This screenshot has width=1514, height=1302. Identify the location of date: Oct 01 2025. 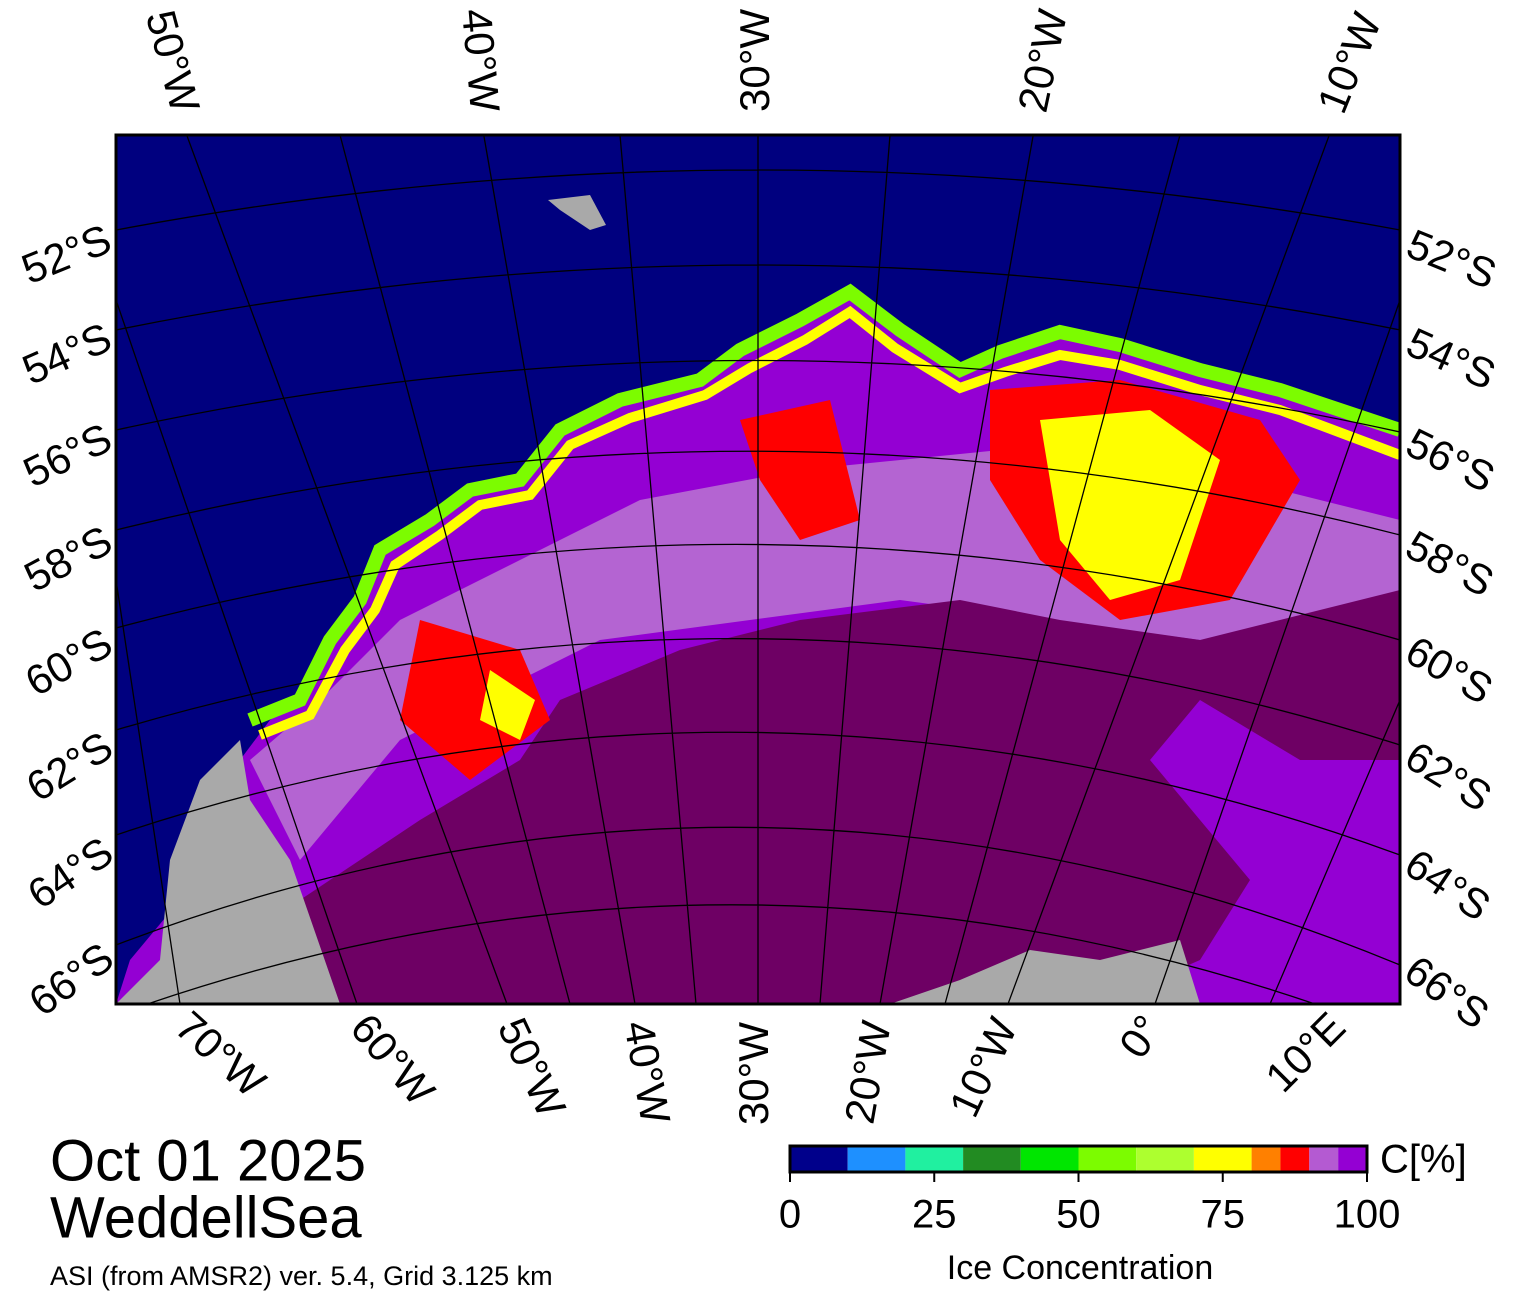
(208, 1160).